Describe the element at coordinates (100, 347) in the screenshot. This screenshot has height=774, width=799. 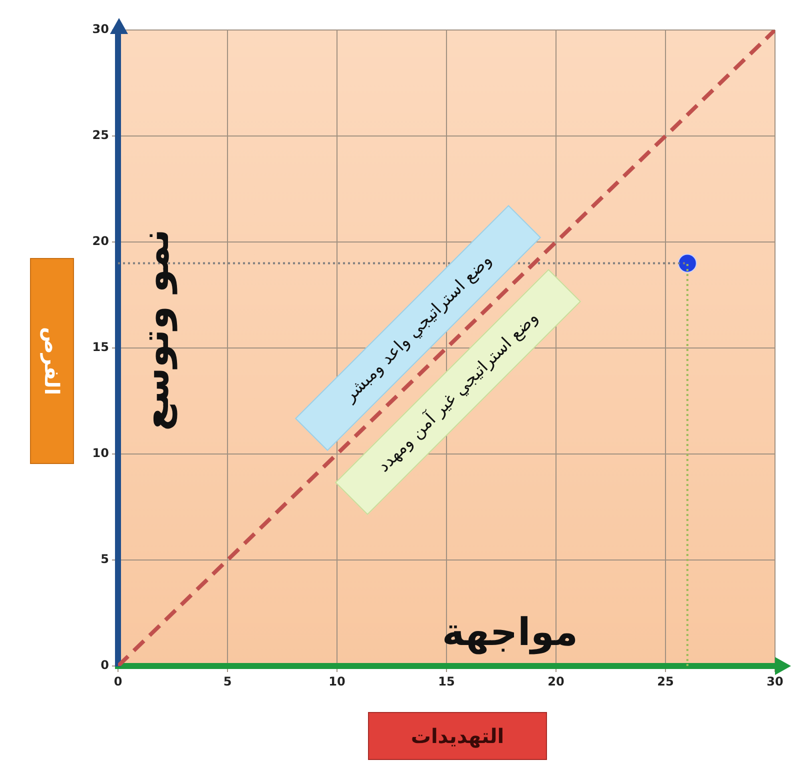
I see `y-tick-label: 15` at that location.